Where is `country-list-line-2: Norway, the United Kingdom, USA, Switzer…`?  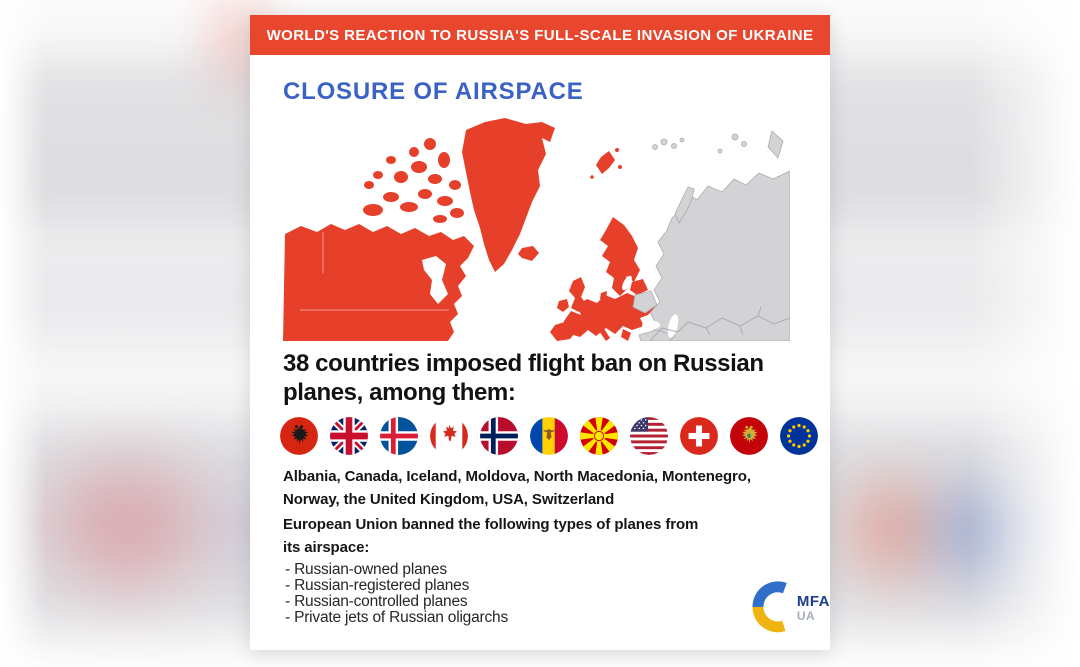
country-list-line-2: Norway, the United Kingdom, USA, Switzer… is located at coordinates (449, 499).